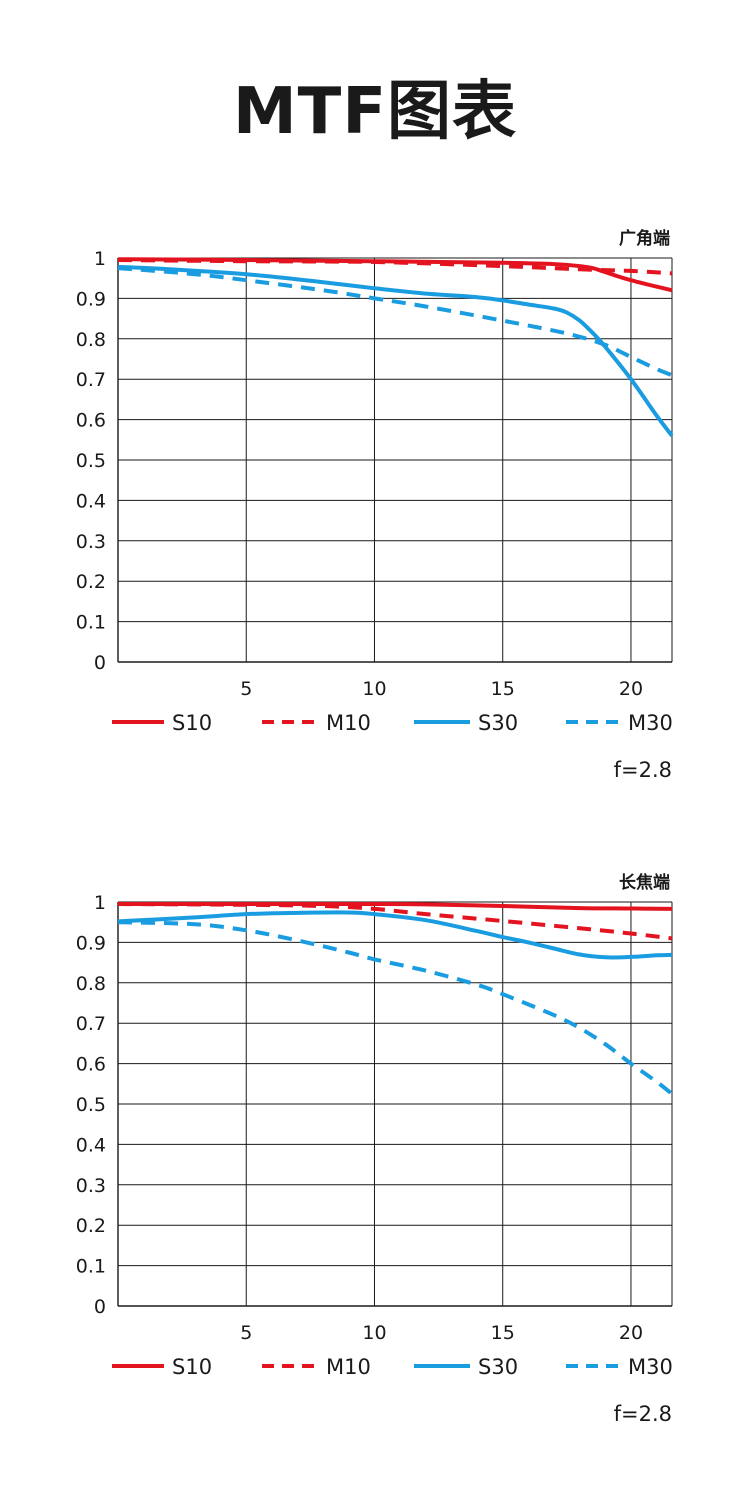  I want to click on chart-title: 广角端, so click(644, 238).